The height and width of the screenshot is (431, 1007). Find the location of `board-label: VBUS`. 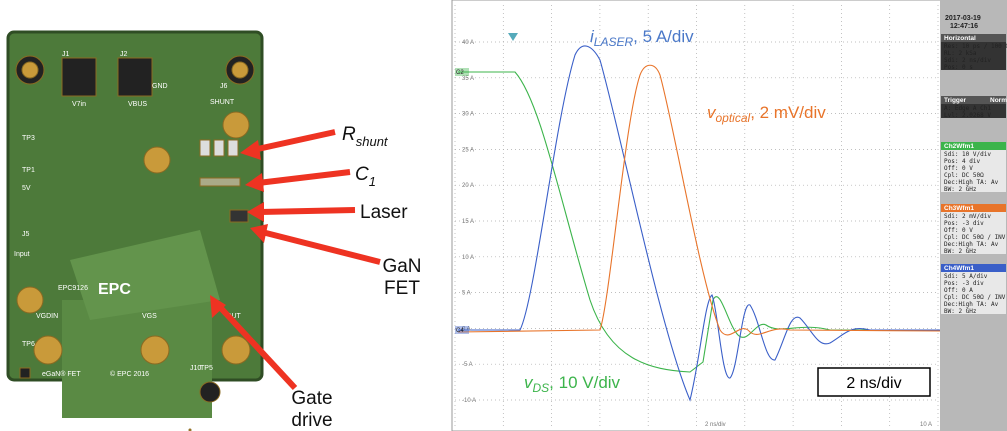

board-label: VBUS is located at coordinates (137, 104).